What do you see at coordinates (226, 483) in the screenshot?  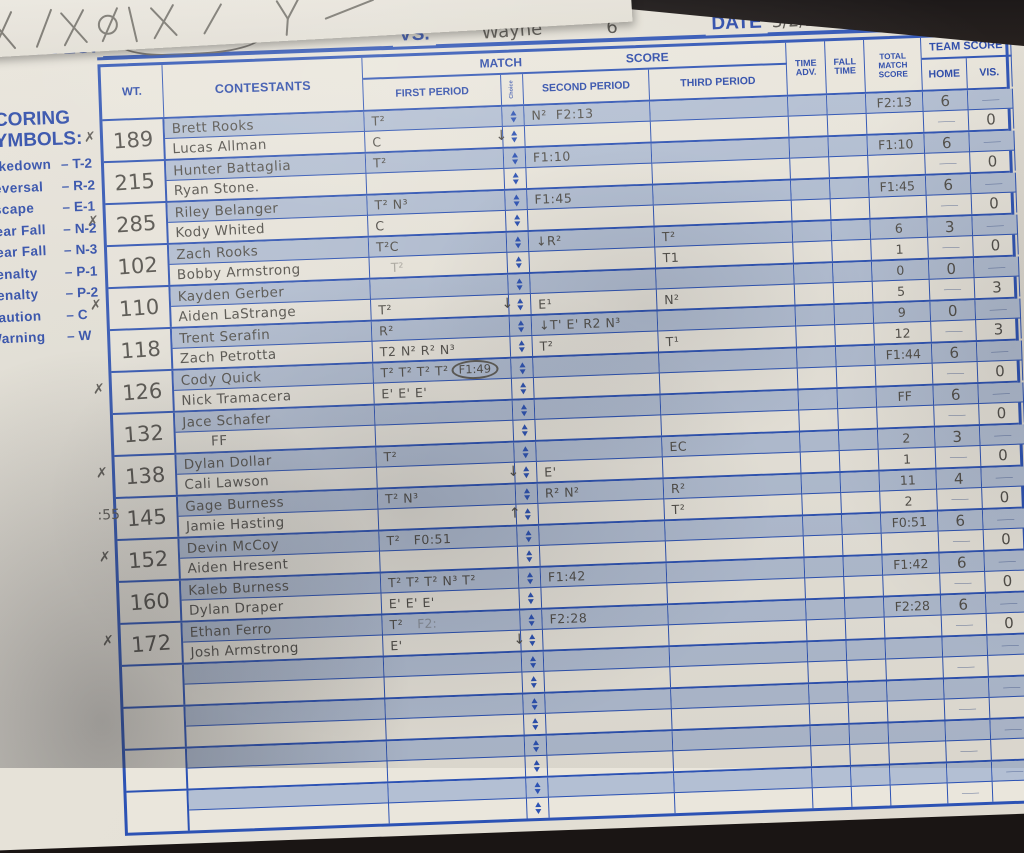 I see `vis-wrestler-name: Cali Lawson` at bounding box center [226, 483].